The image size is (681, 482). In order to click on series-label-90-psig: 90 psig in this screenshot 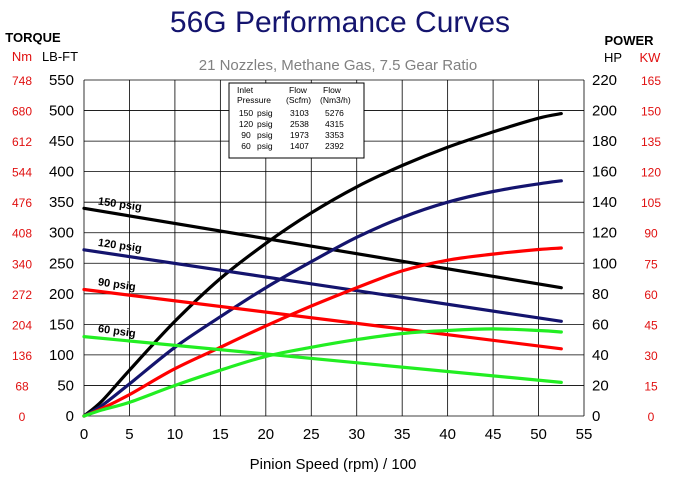, I will do `click(116, 284)`.